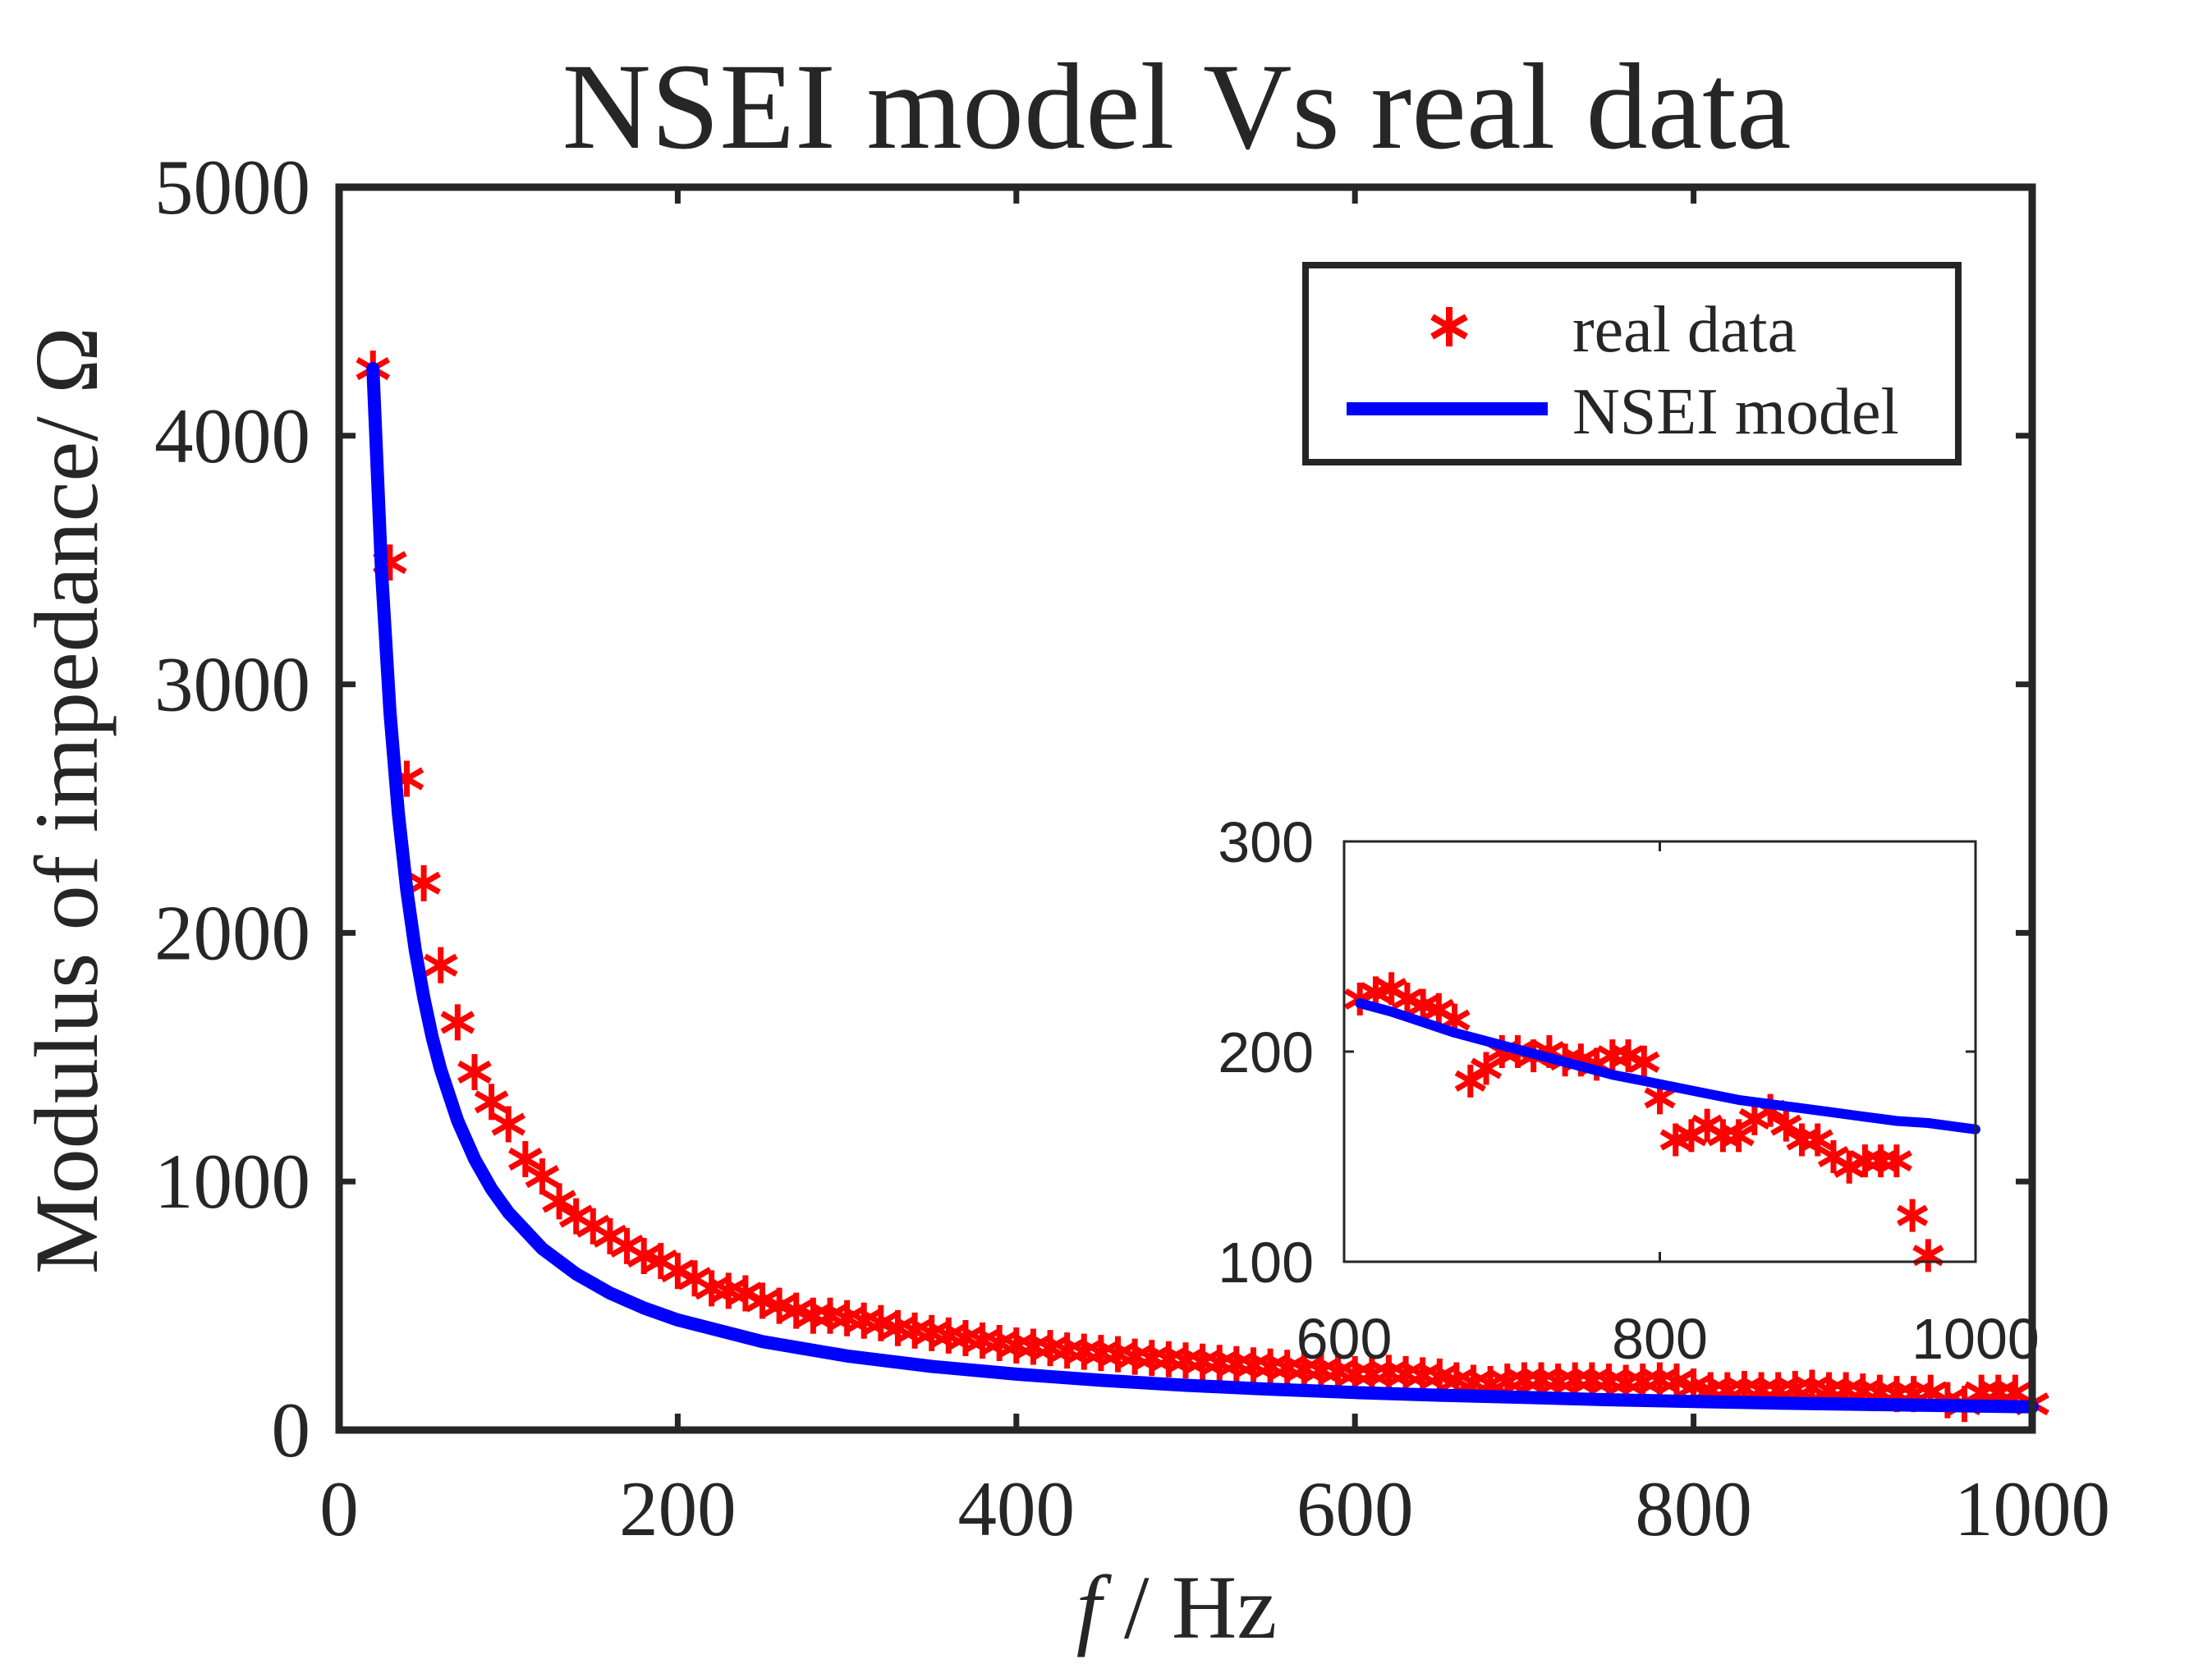 The width and height of the screenshot is (2212, 1664). Describe the element at coordinates (1266, 1263) in the screenshot. I see `inset-y-tick-label: 100` at that location.